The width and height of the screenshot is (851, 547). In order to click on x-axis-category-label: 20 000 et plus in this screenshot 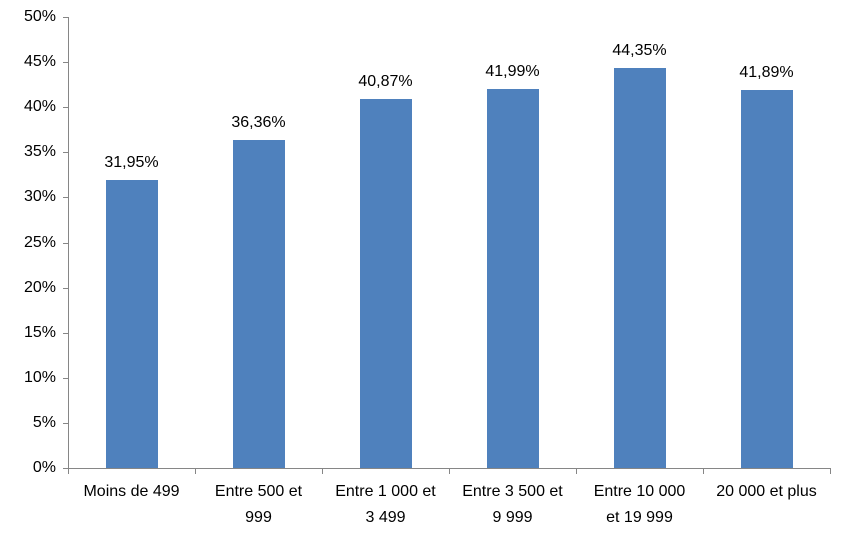, I will do `click(766, 491)`.